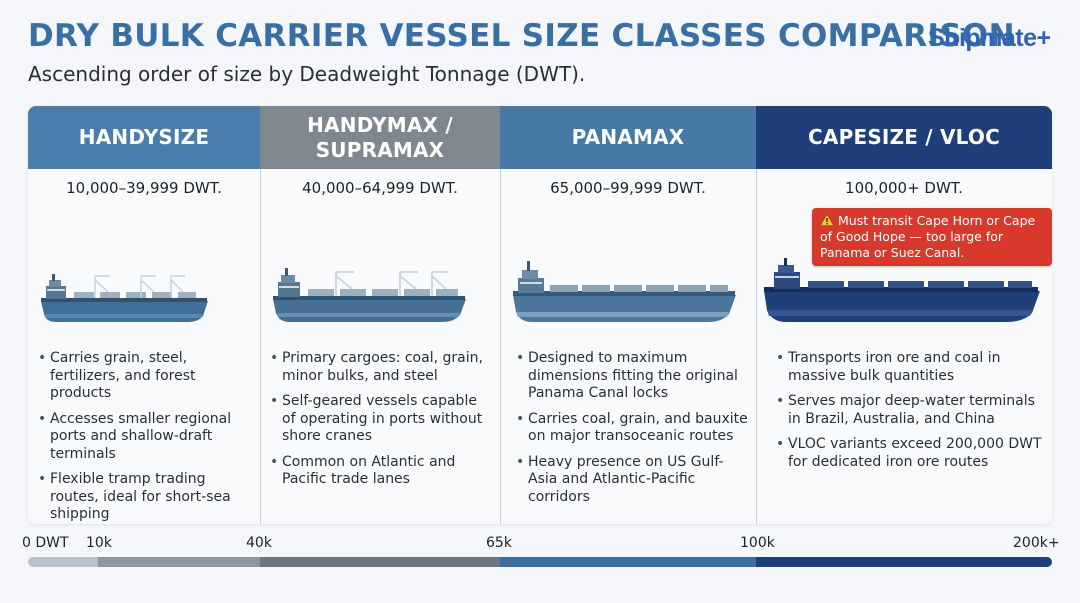 This screenshot has height=603, width=1080. I want to click on column-title: HANDYMAX /, so click(380, 124).